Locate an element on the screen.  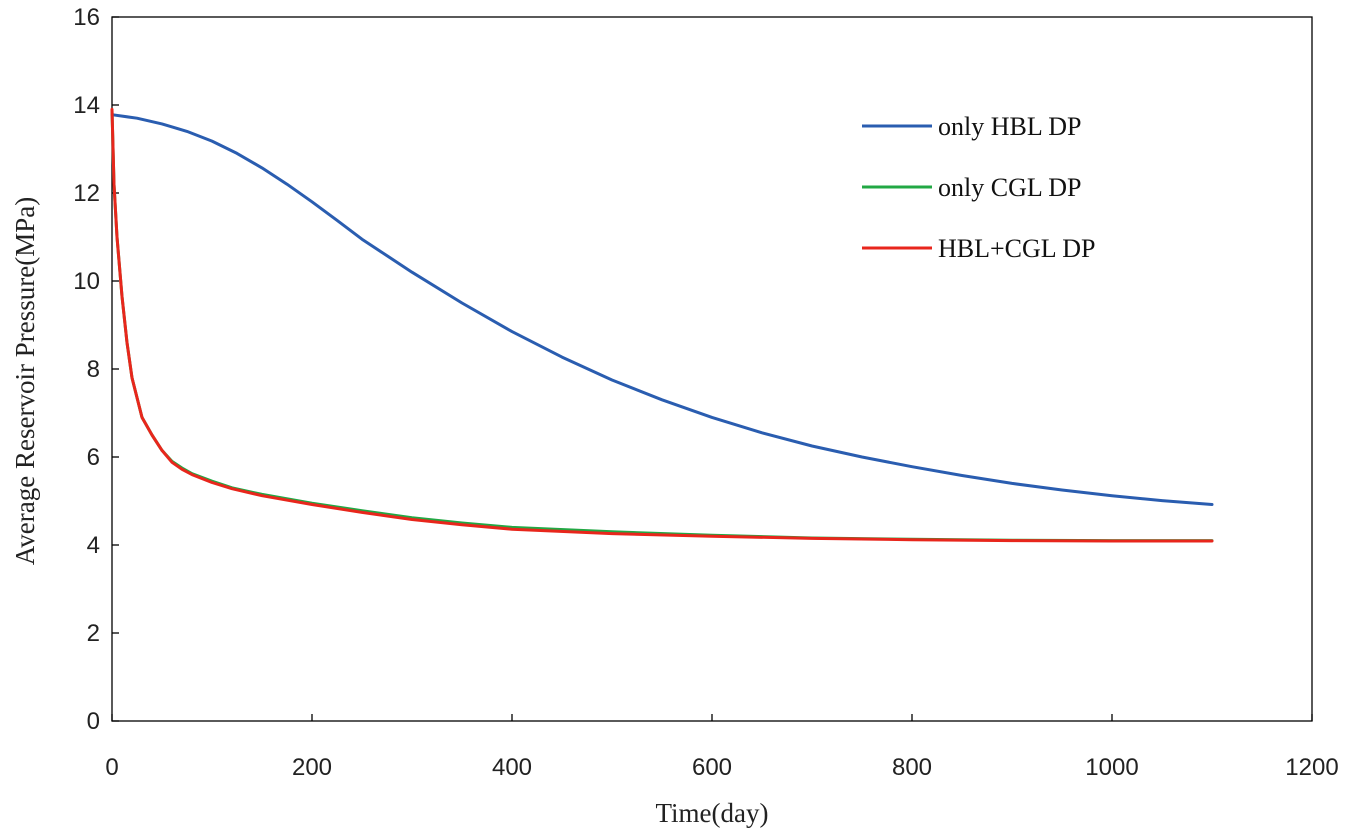
y-axis: 0 2 4 6 8 10 12 14 16 is located at coordinates (96, 369).